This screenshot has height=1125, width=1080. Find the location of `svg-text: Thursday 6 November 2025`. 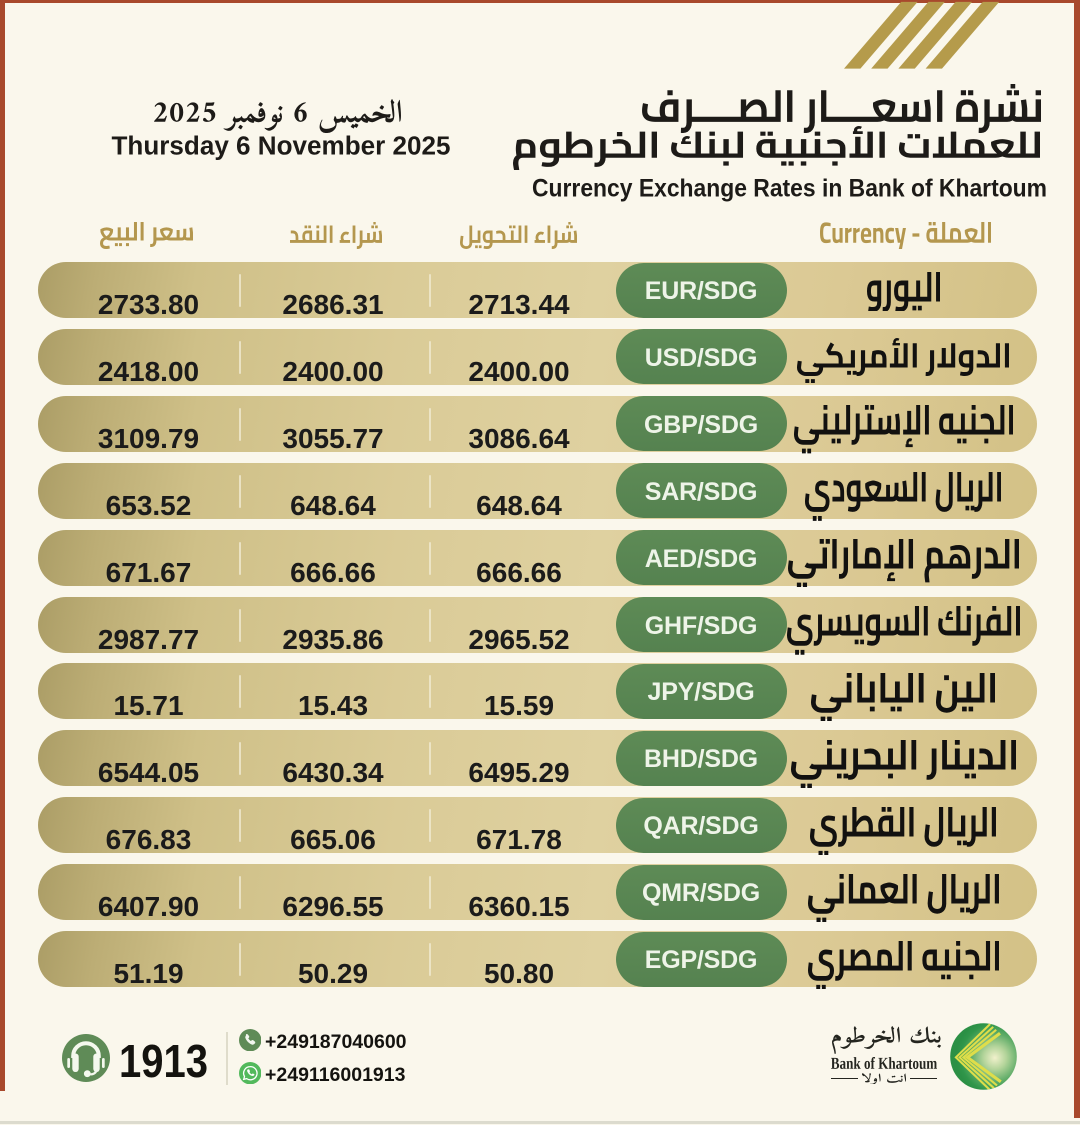

svg-text: Thursday 6 November 2025 is located at coordinates (281, 147).